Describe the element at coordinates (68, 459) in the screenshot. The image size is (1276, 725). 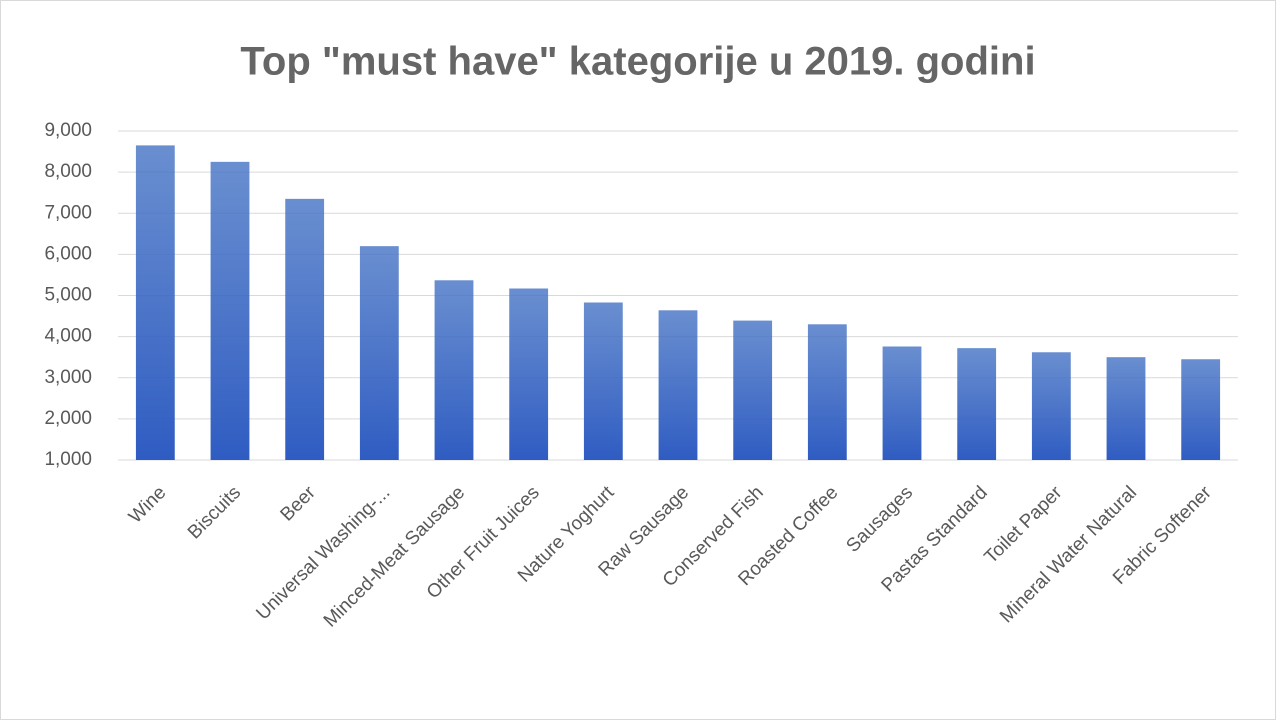
I see `y-tick-label: 1,000` at that location.